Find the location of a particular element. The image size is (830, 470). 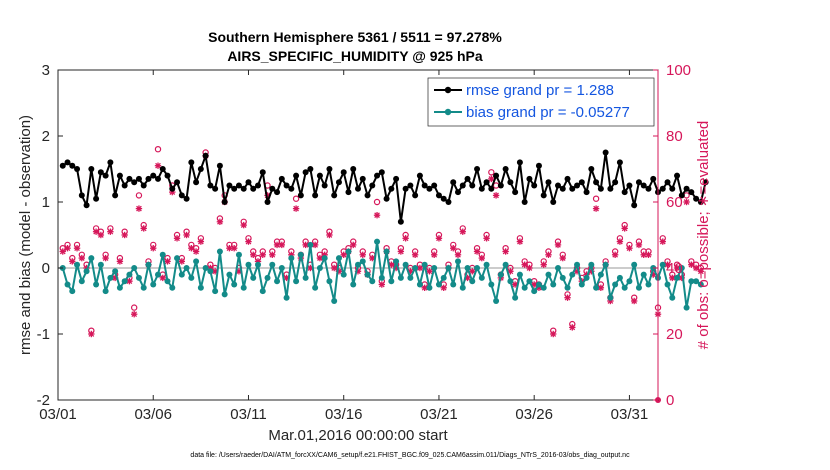

x-tick-label: 03/26 is located at coordinates (534, 414).